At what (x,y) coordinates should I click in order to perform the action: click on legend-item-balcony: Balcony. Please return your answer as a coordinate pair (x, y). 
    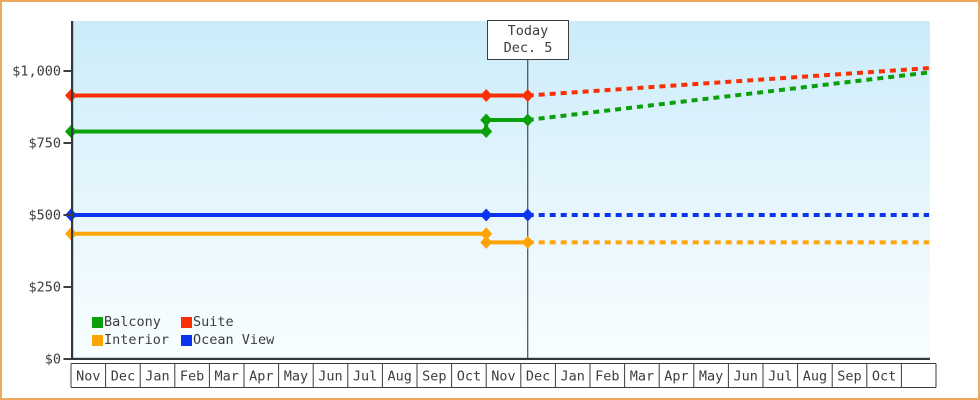
    Looking at the image, I should click on (136, 322).